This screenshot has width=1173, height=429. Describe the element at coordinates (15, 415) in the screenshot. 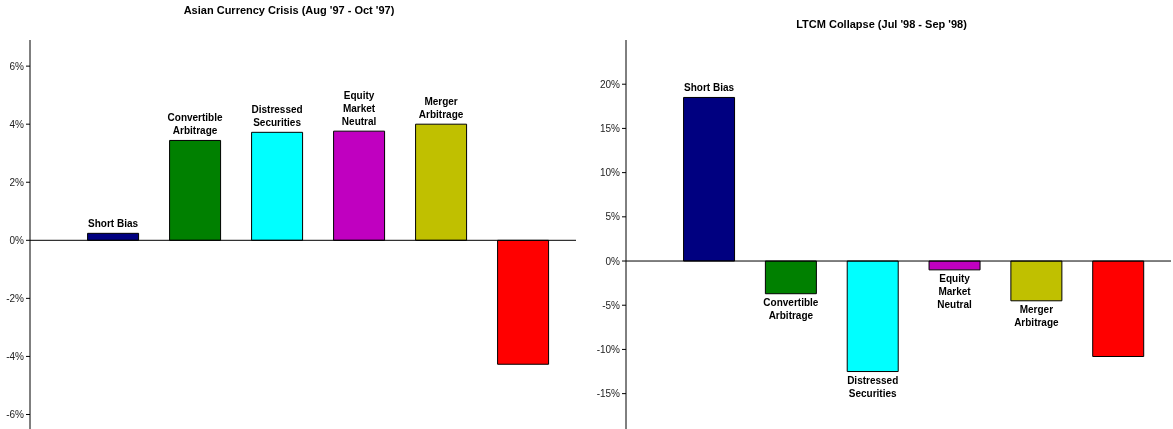

I see `y-tick-label: -6%` at that location.